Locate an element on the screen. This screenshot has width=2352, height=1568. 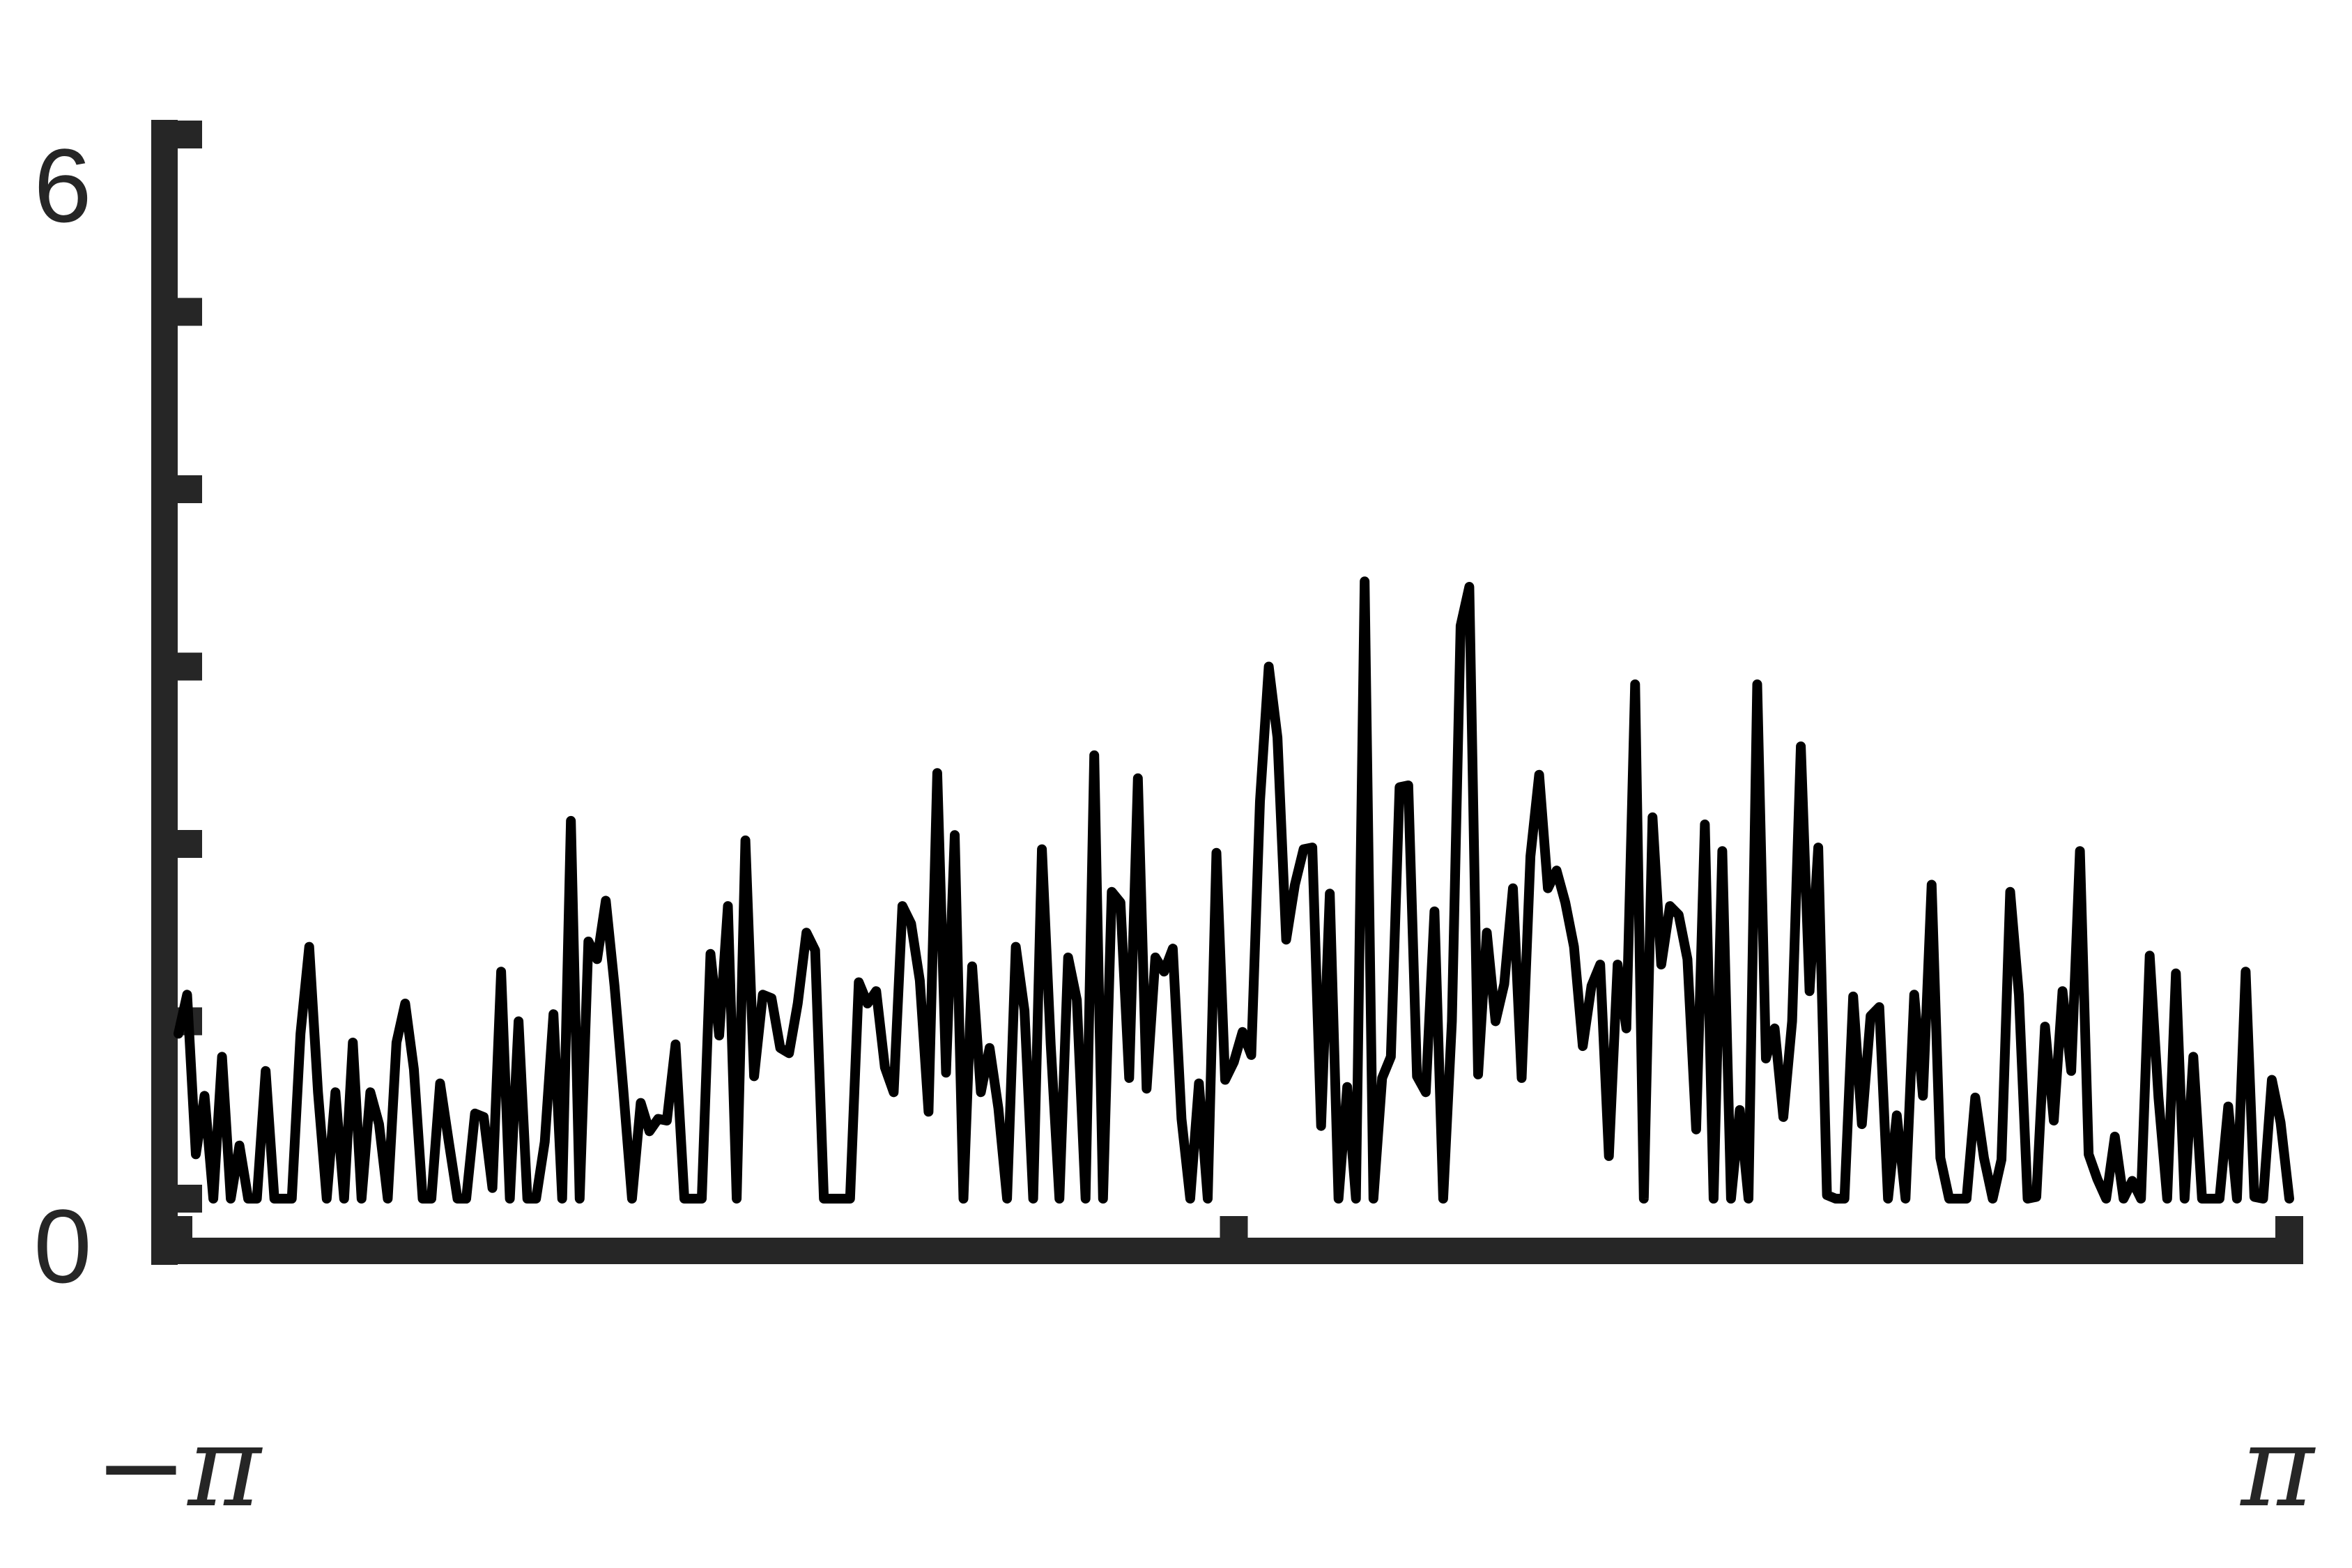
y-tick-label-bottom: 0 is located at coordinates (62, 1246).